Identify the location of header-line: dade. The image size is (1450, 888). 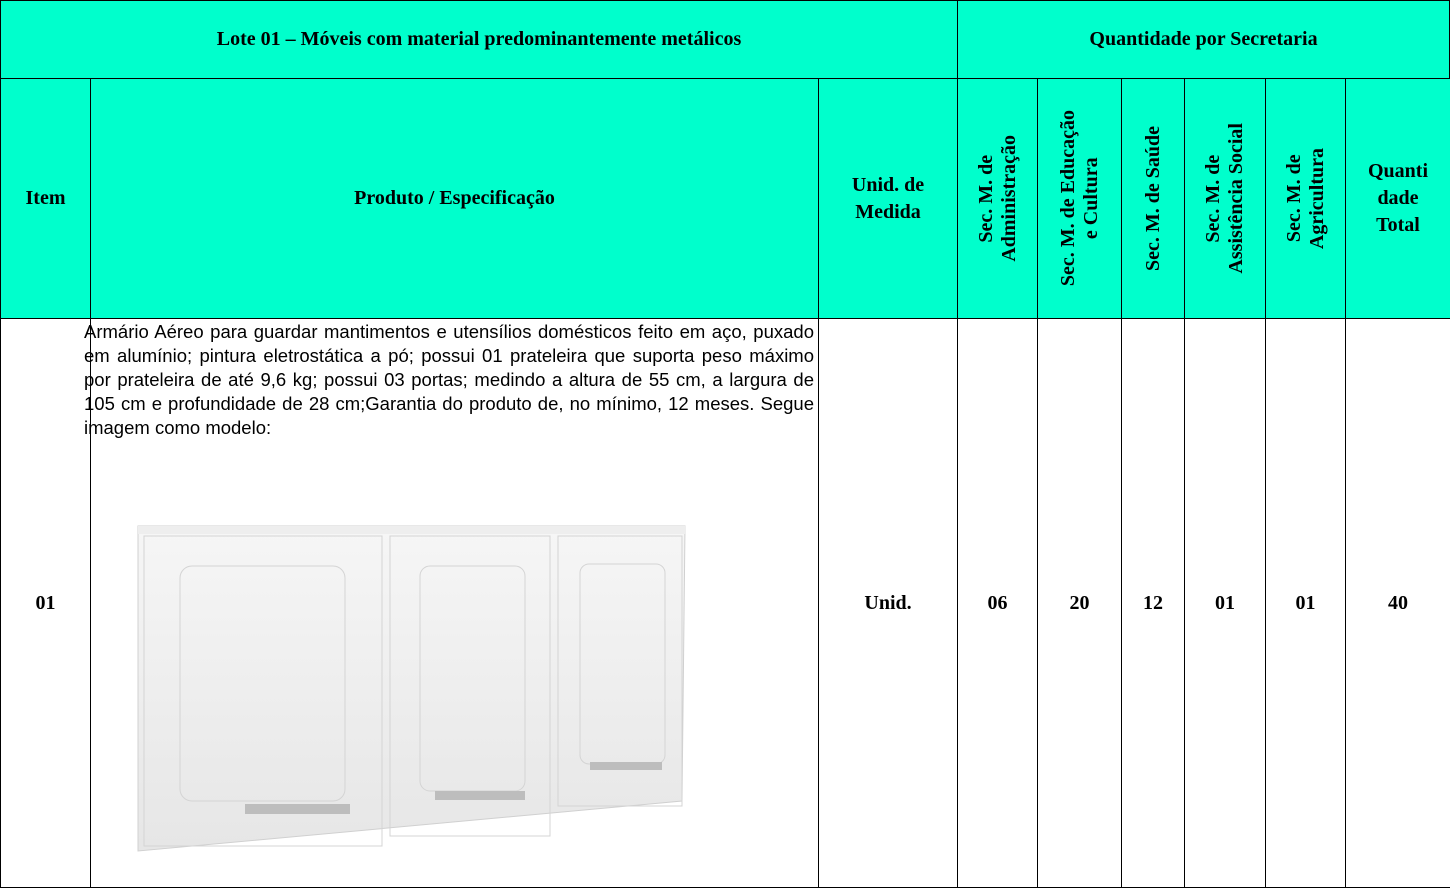
(1398, 198).